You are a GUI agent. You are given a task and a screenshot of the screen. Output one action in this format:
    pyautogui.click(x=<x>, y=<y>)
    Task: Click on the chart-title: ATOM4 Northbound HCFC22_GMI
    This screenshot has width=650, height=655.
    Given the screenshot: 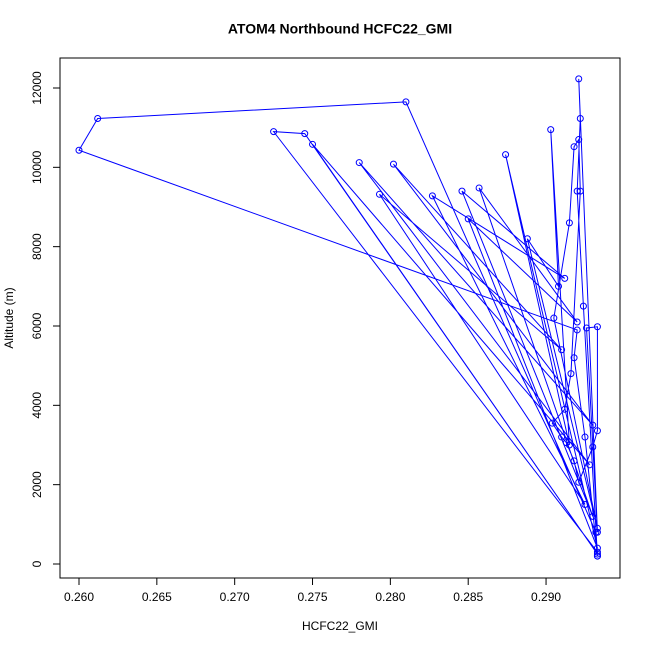 What is the action you would take?
    pyautogui.click(x=340, y=29)
    